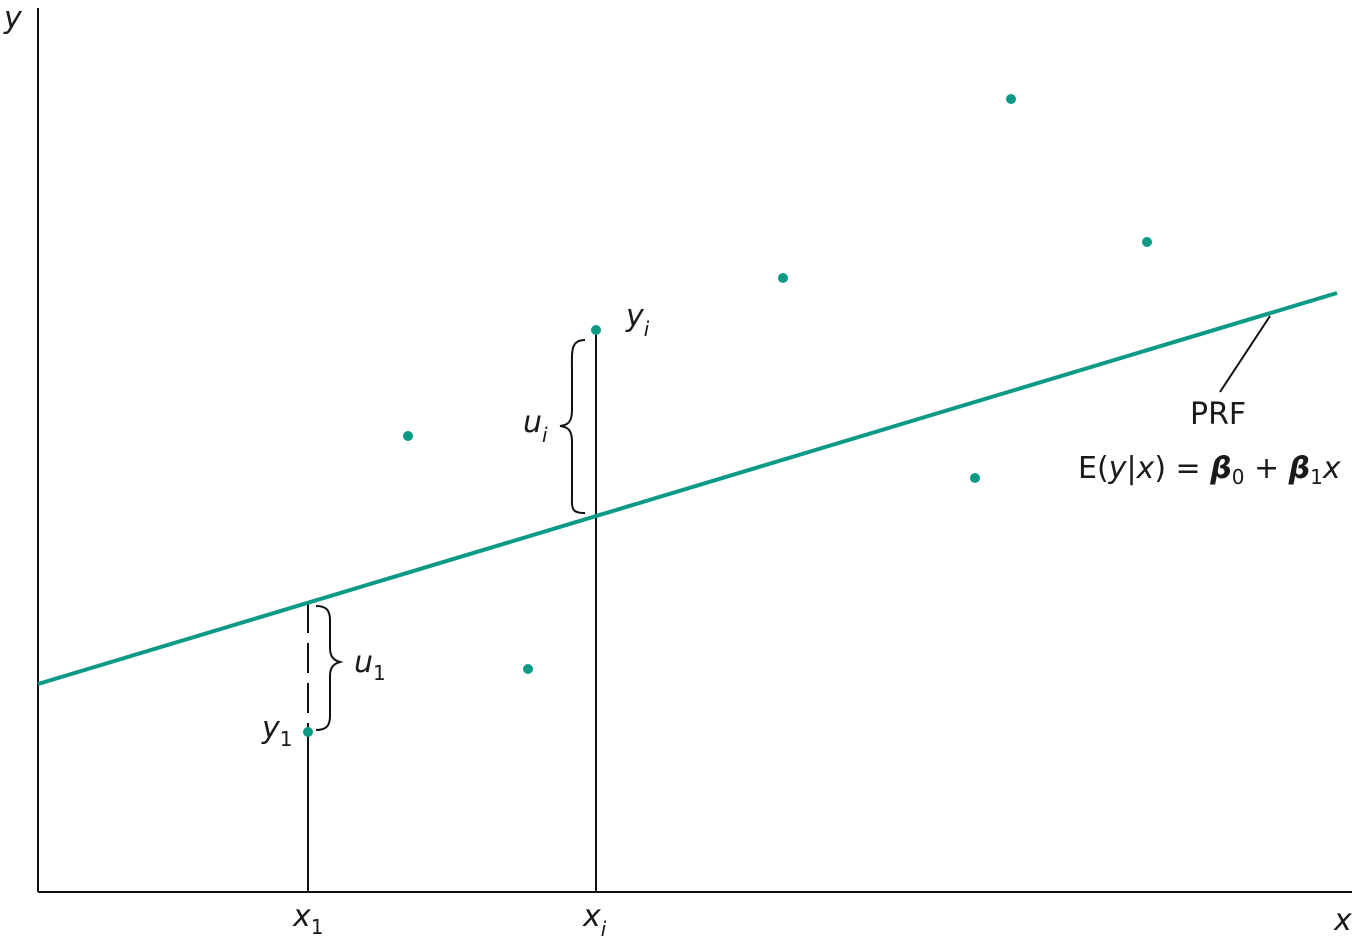  What do you see at coordinates (363, 662) in the screenshot?
I see `u1-main: u` at bounding box center [363, 662].